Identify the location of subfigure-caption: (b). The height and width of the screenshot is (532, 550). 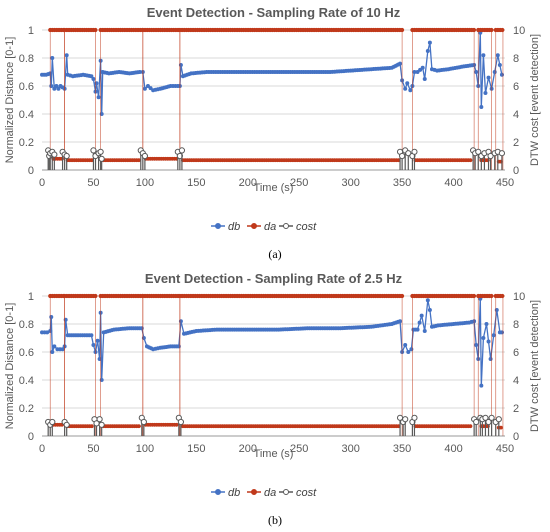
(275, 520).